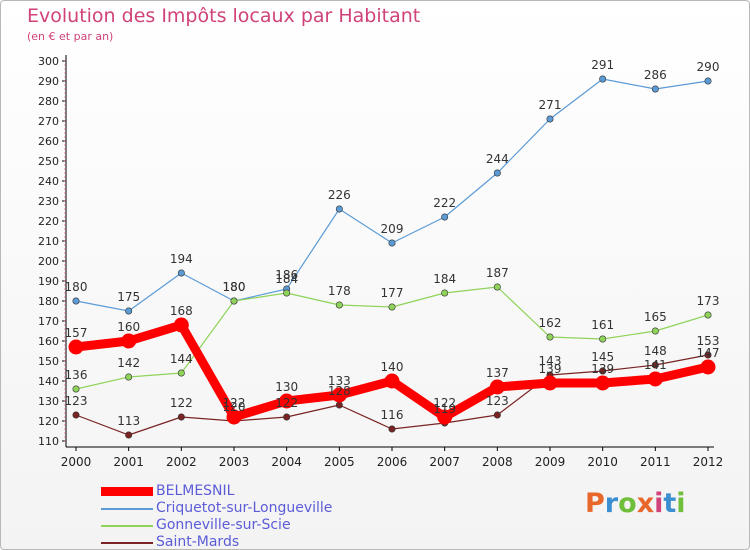 The width and height of the screenshot is (750, 550). What do you see at coordinates (70, 36) in the screenshot?
I see `chart-subtitle: (en € et par an)` at bounding box center [70, 36].